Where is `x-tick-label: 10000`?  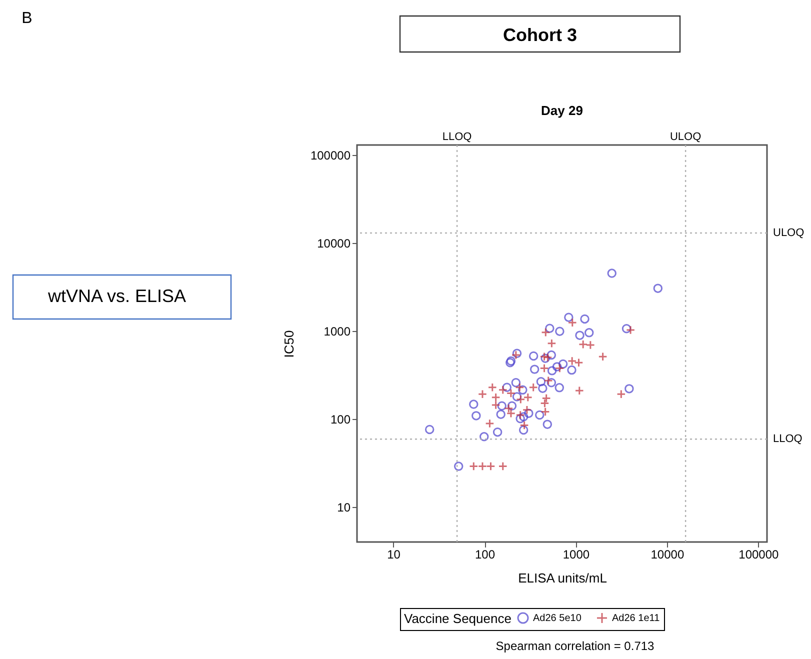 x-tick-label: 10000 is located at coordinates (667, 555).